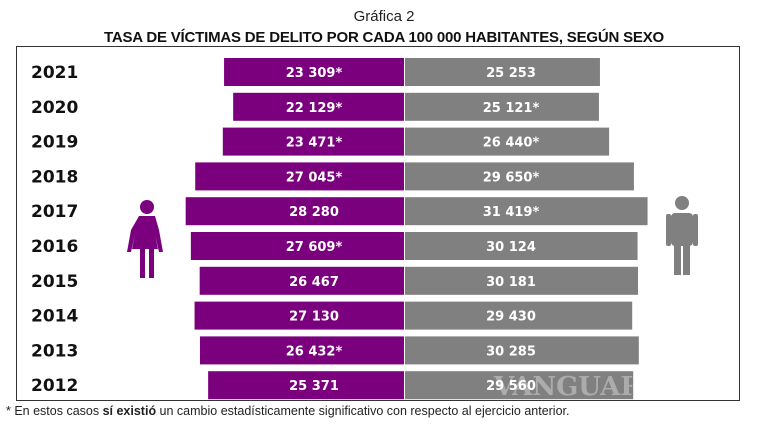 The width and height of the screenshot is (768, 432). I want to click on female-value-label: 27 045*, so click(314, 177).